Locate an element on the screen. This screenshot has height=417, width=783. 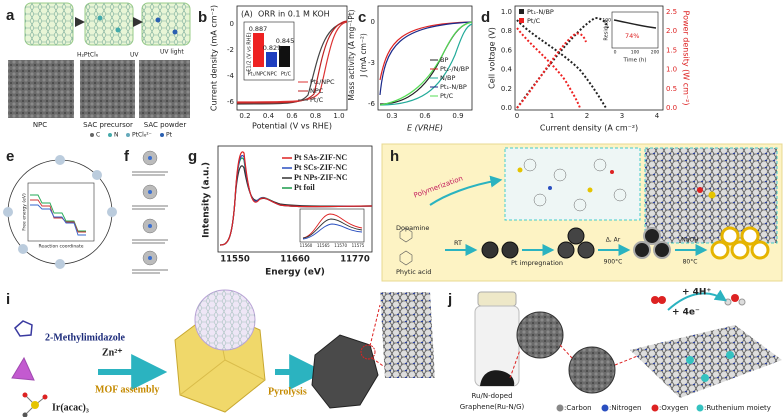
legend-entry: N is located at coordinates (116, 135).